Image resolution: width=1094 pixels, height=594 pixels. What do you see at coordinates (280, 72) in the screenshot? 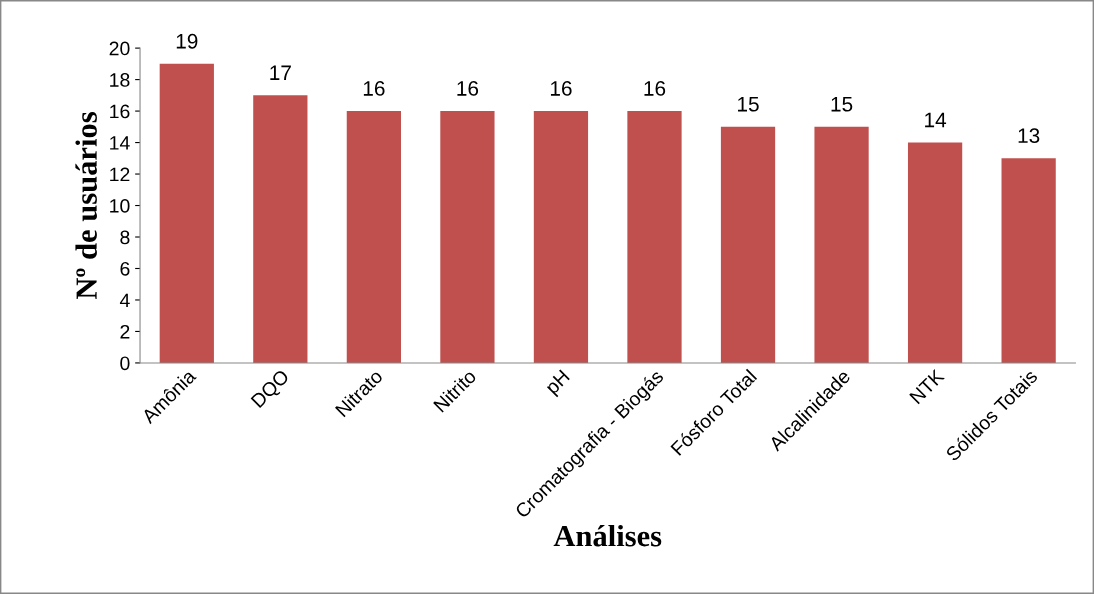
I see `data-label: 17` at bounding box center [280, 72].